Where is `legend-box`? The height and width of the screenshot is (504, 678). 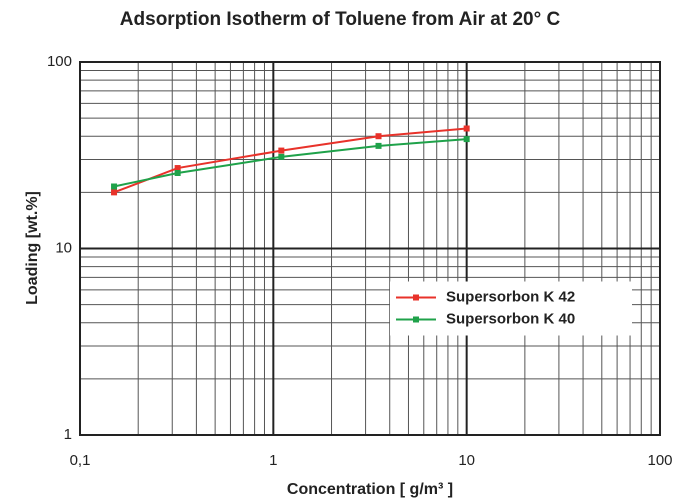 legend-box is located at coordinates (511, 308).